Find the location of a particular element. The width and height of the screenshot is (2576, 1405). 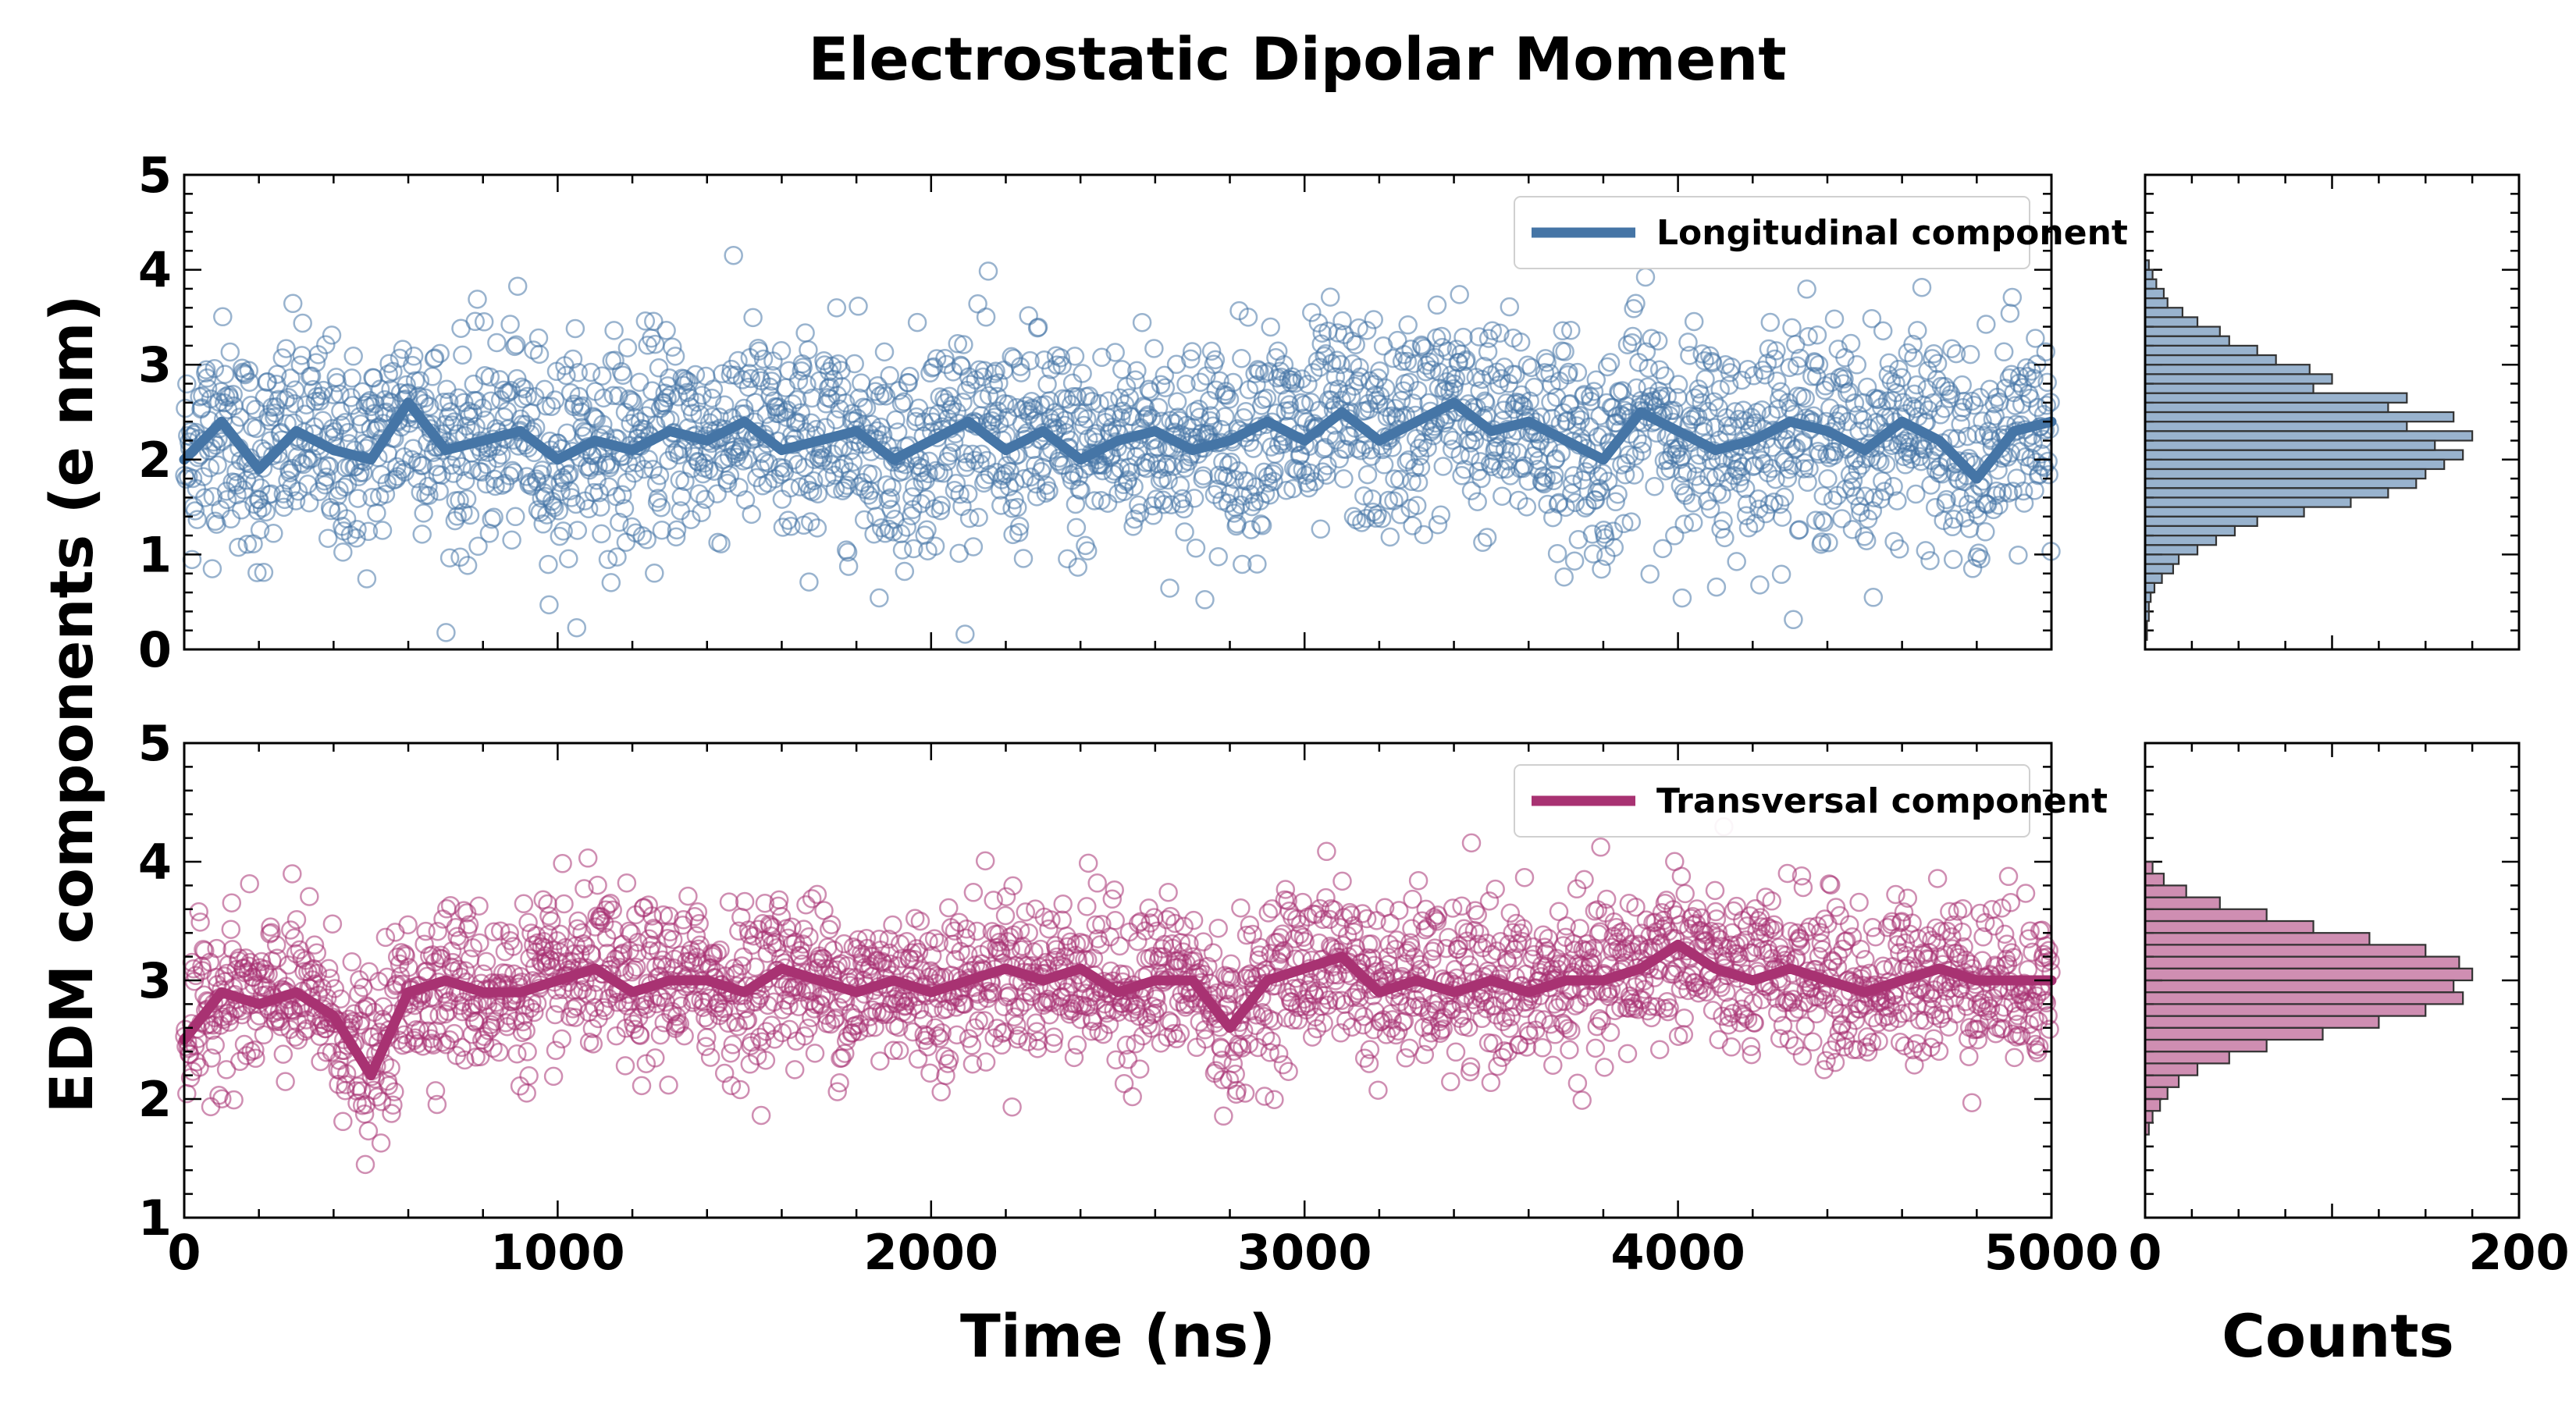

hist-x-axis-label: Counts is located at coordinates (2338, 1336).